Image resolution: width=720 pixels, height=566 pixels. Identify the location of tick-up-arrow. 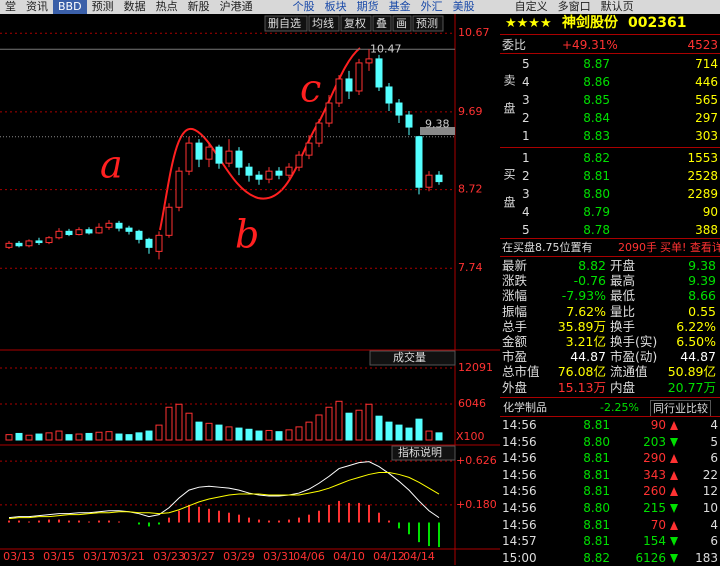
(674, 525).